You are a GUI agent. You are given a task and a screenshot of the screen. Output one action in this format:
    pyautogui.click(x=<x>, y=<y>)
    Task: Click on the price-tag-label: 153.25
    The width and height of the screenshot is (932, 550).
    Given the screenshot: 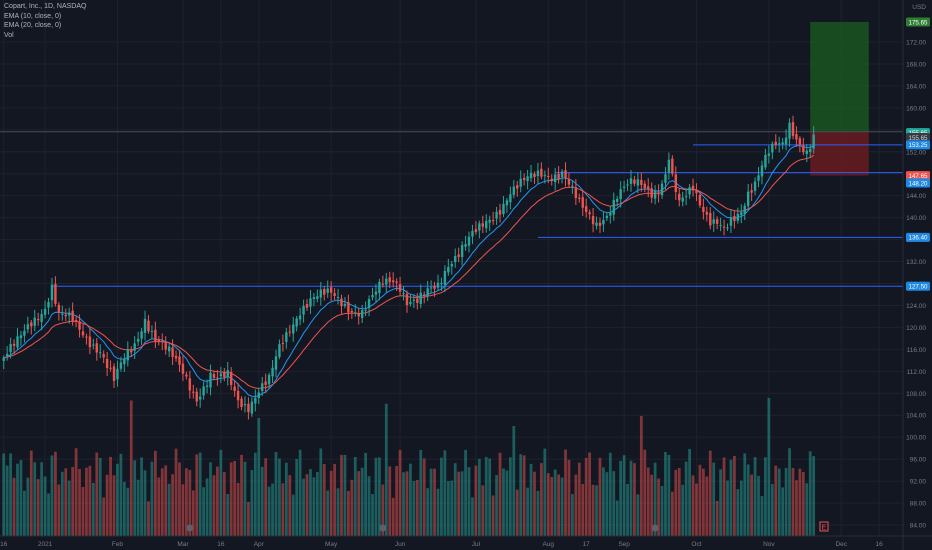 What is the action you would take?
    pyautogui.click(x=918, y=145)
    